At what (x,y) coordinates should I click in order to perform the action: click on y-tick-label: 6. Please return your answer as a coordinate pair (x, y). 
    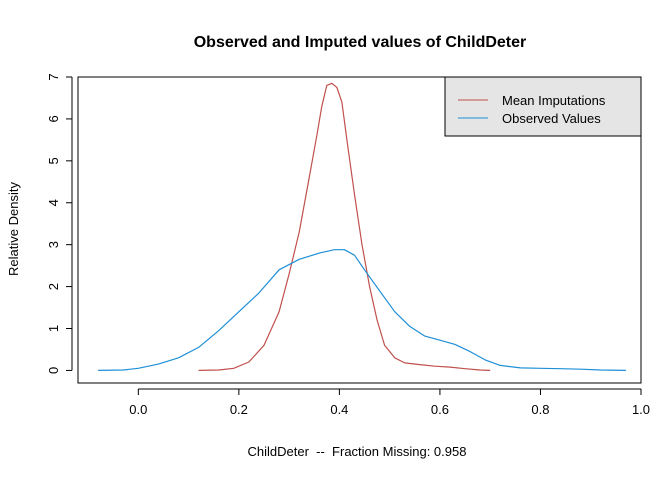
    Looking at the image, I should click on (53, 118).